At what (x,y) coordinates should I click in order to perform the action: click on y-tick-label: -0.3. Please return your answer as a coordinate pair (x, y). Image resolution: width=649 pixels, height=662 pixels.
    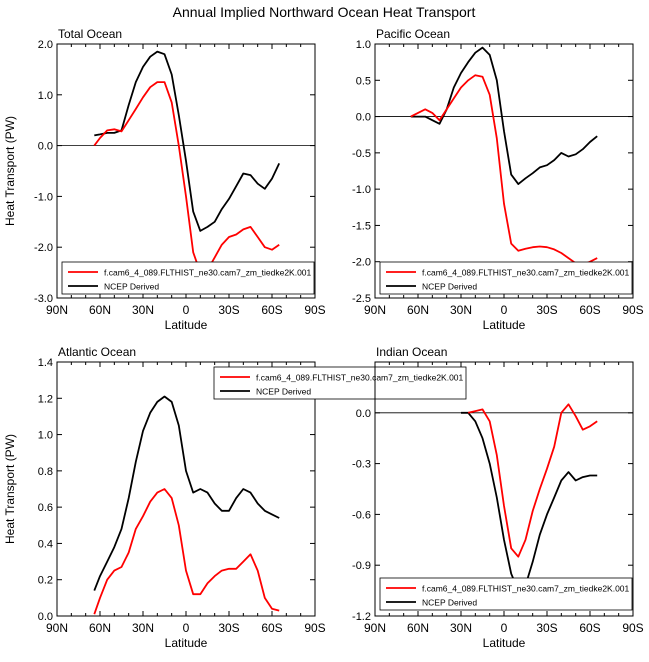
    Looking at the image, I should click on (361, 465).